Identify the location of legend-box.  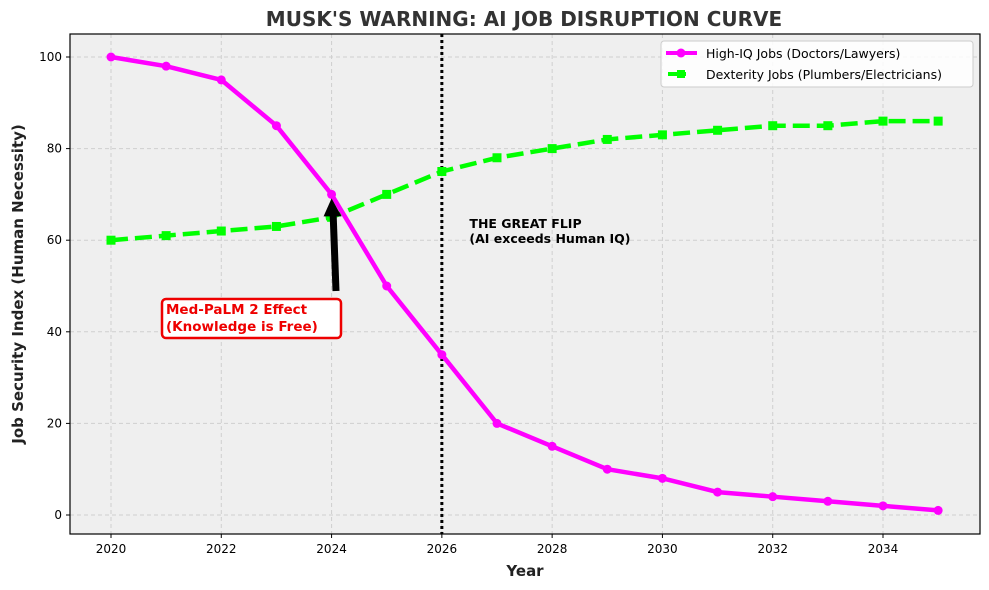
(817, 64).